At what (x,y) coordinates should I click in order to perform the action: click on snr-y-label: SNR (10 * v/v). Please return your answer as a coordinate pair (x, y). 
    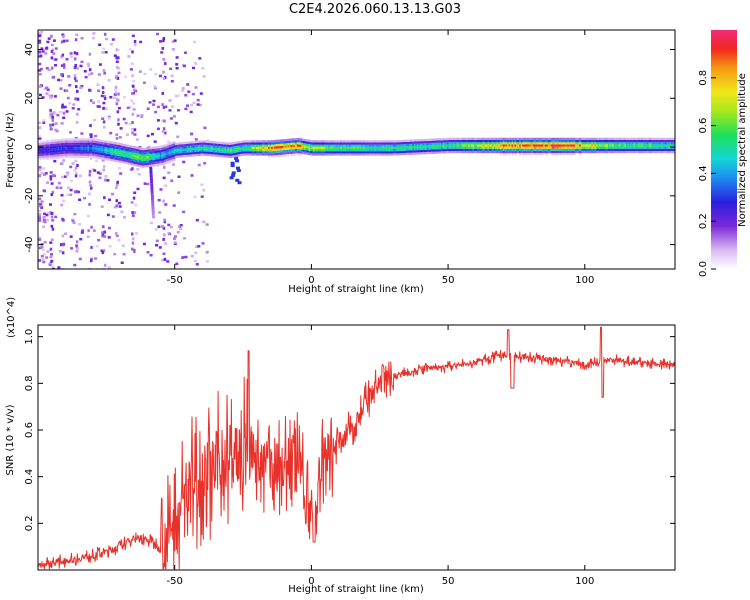
    Looking at the image, I should click on (10, 439).